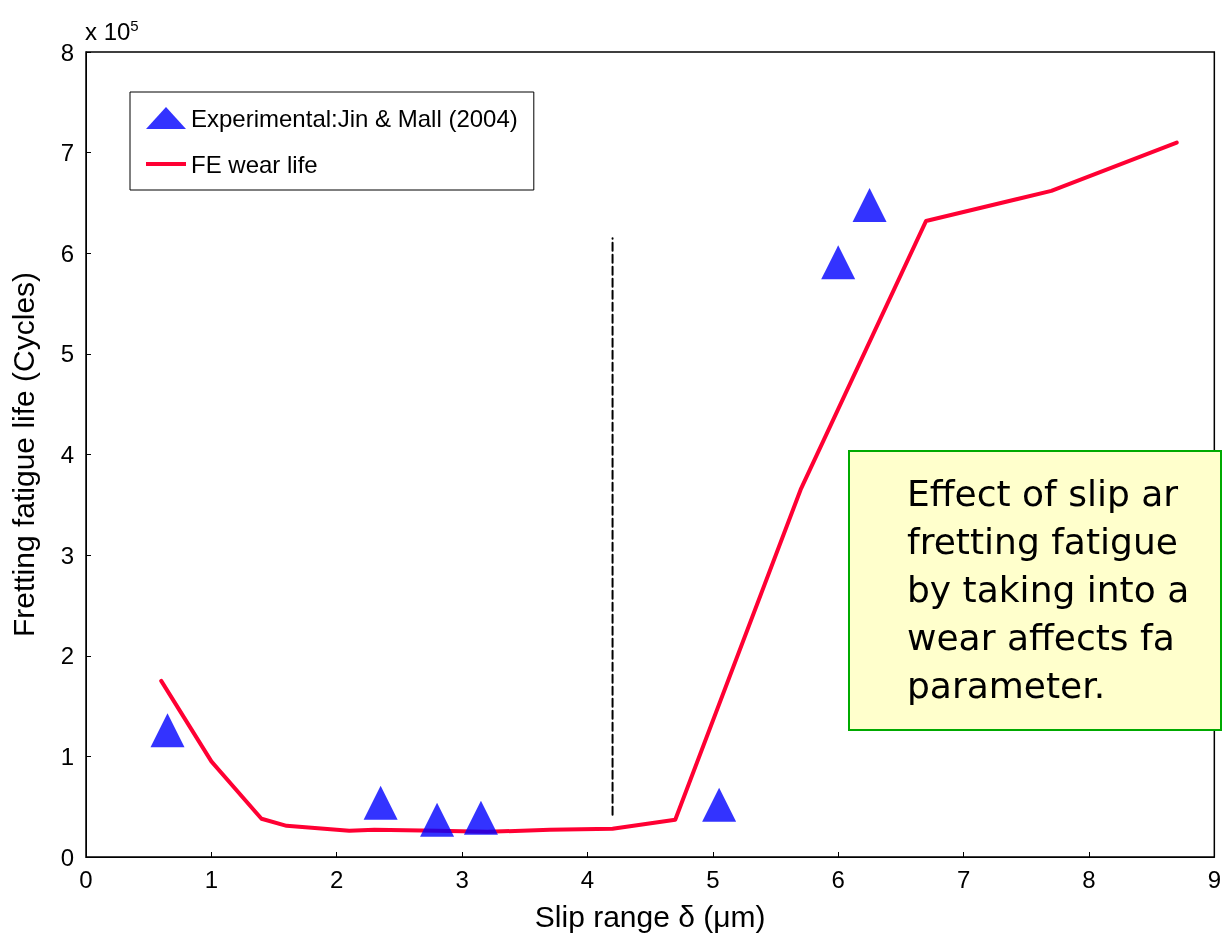 This screenshot has height=941, width=1224. Describe the element at coordinates (86, 879) in the screenshot. I see `x-tick-label: 0` at that location.